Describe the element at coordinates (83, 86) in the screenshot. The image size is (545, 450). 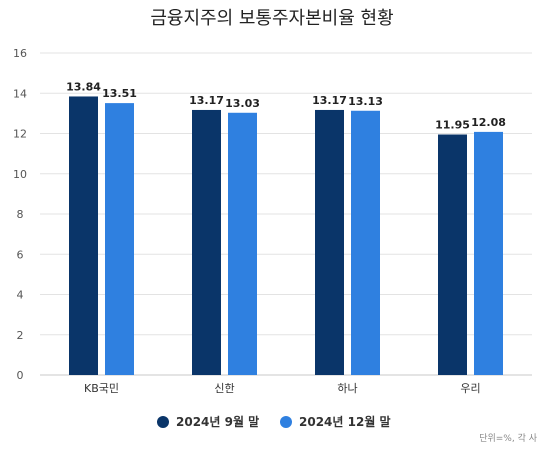
I see `data-label: 13.84` at that location.